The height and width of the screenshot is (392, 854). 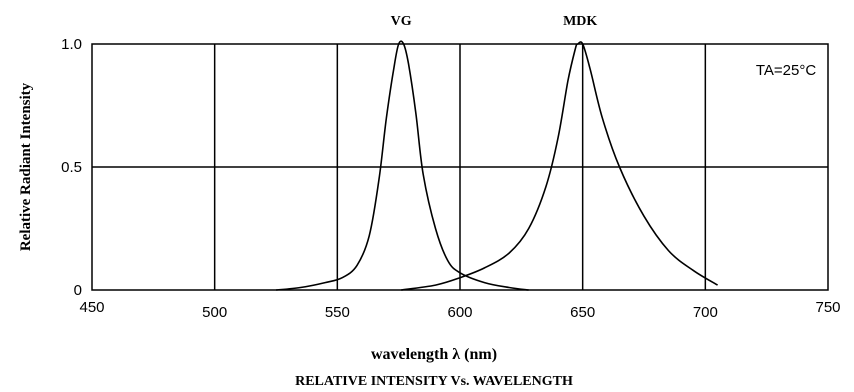 I want to click on x-tick-label: 450, so click(x=91, y=307).